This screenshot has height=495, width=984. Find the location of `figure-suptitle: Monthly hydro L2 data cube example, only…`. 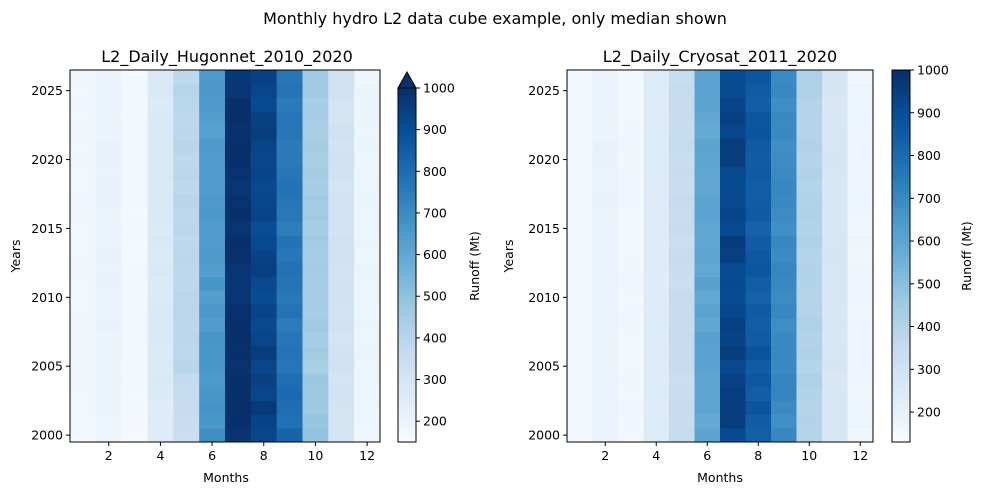

figure-suptitle: Monthly hydro L2 data cube example, only… is located at coordinates (495, 18).